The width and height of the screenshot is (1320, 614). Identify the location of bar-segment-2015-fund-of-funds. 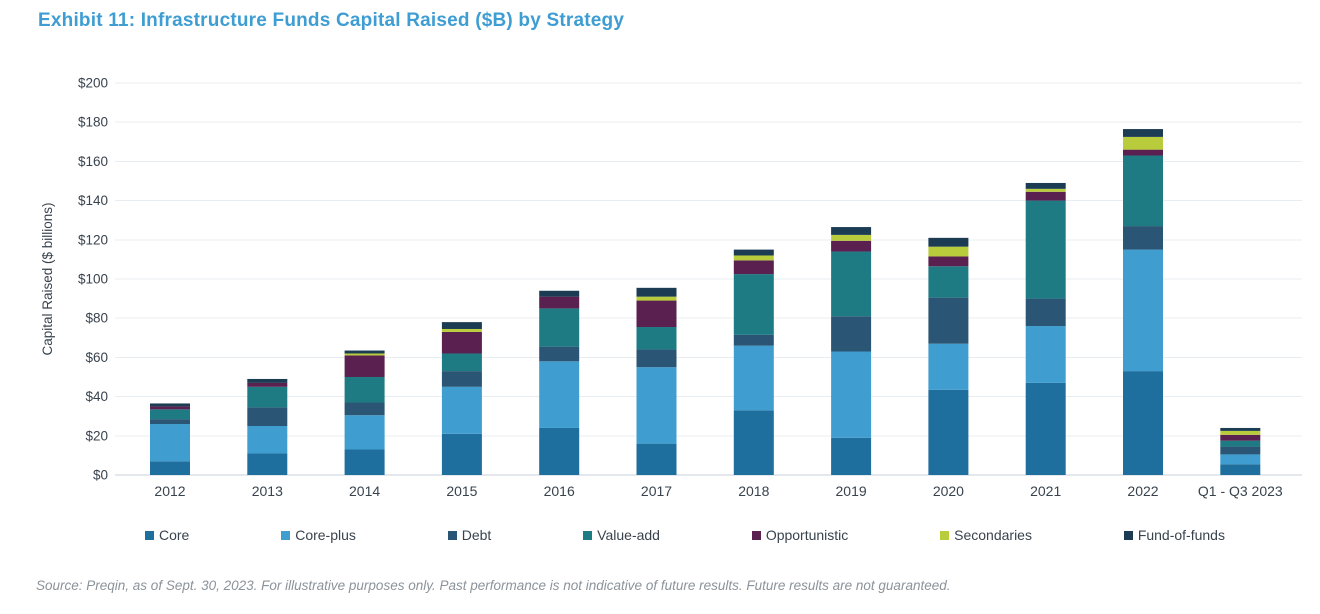
(461, 325).